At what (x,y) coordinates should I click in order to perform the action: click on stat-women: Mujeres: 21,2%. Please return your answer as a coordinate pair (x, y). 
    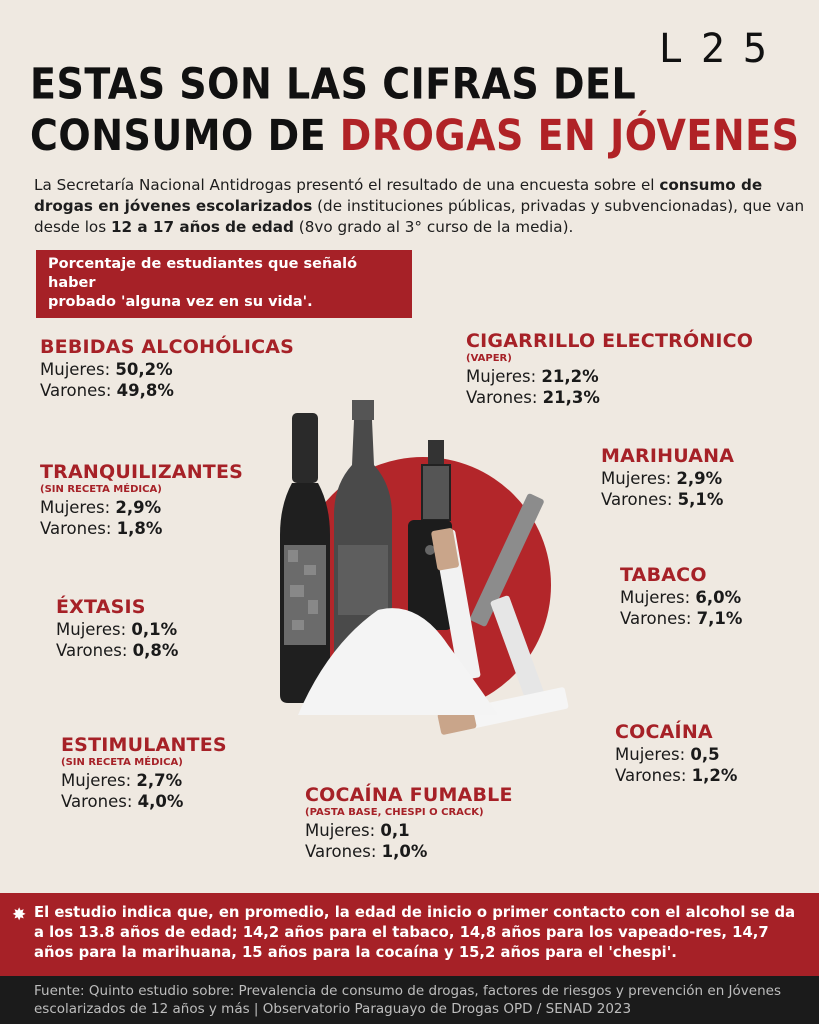
    Looking at the image, I should click on (532, 376).